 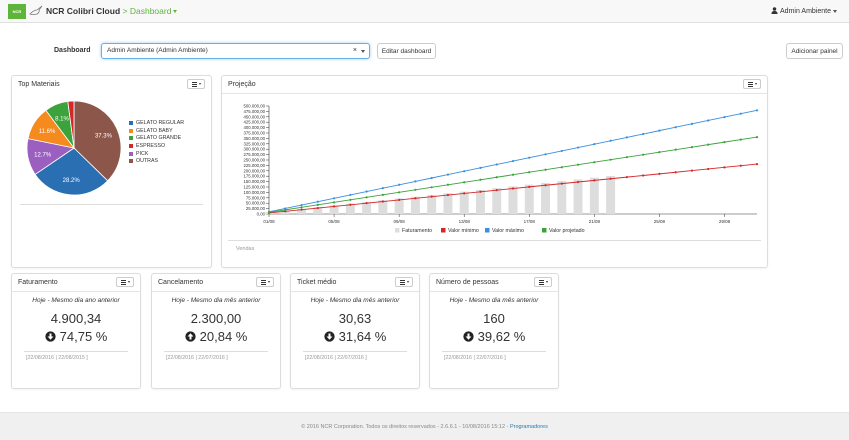 I want to click on kpi-subtitle: Hoje - Mesmo dia ano anterior, so click(x=76, y=300).